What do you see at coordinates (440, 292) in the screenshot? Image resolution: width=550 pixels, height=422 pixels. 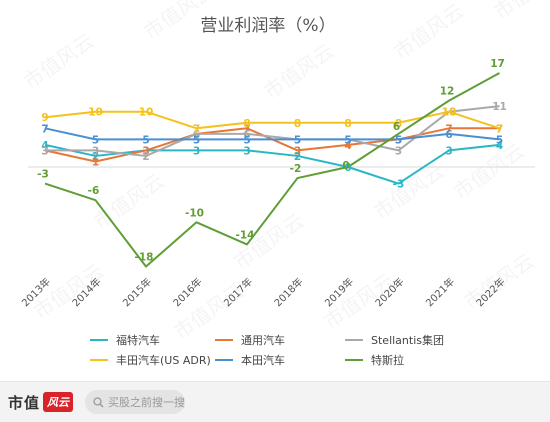 I see `x-tick-label: 2021年` at bounding box center [440, 292].